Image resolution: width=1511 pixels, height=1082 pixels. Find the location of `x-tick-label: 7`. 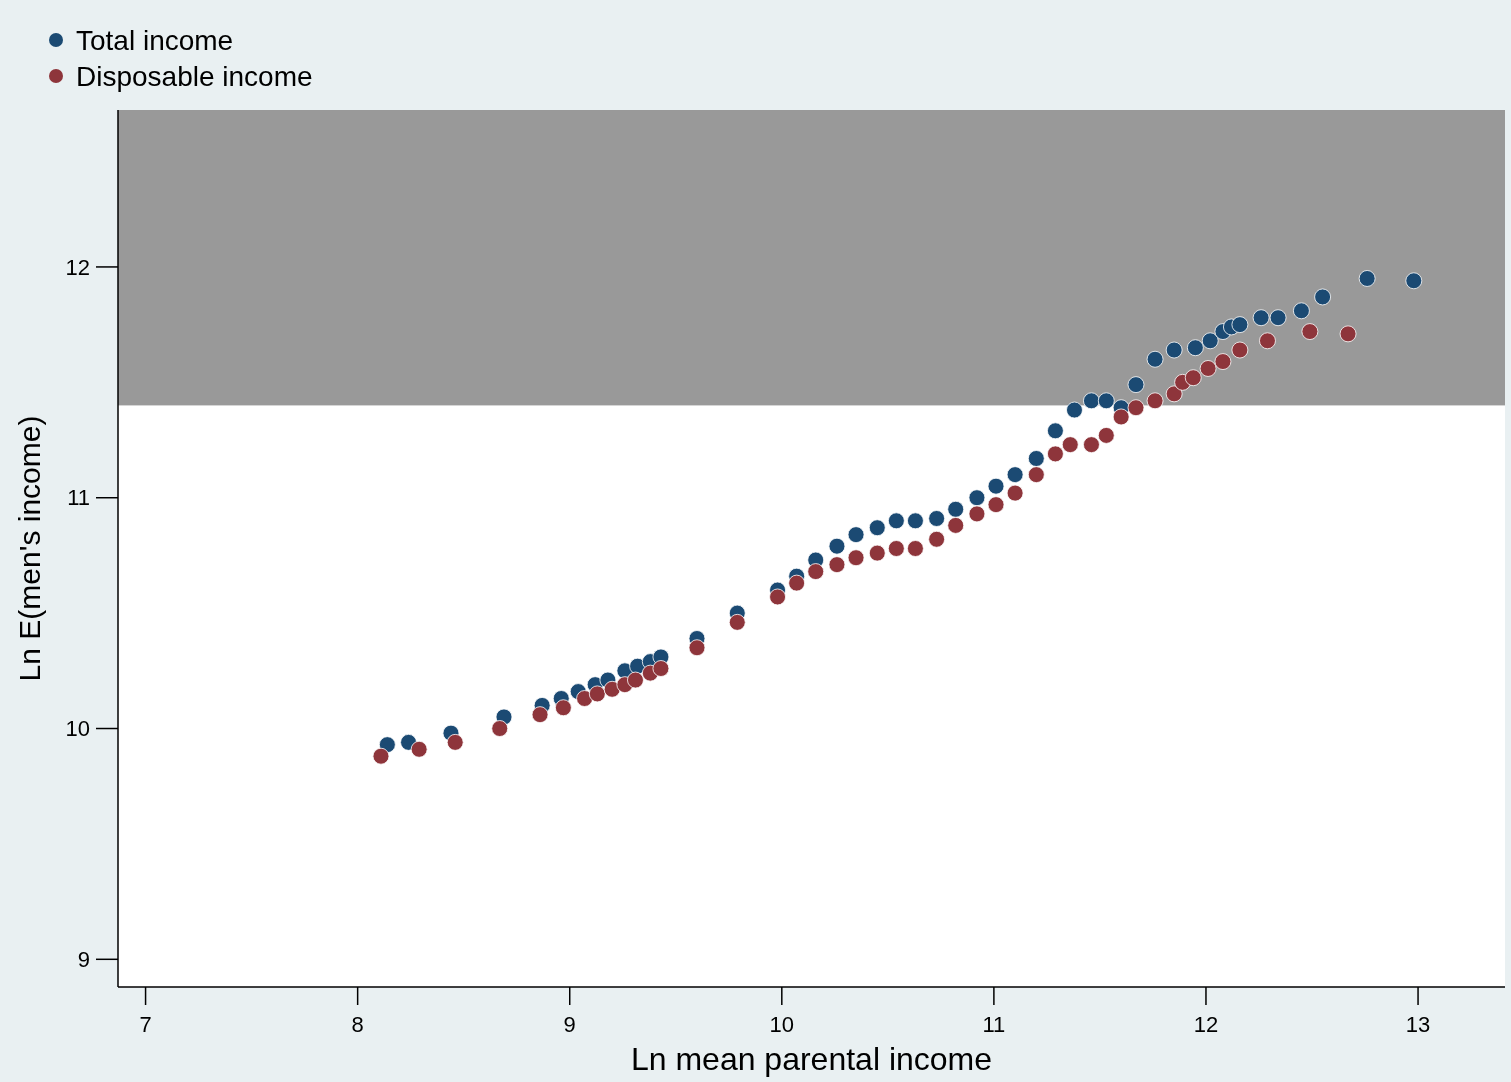

x-tick-label: 7 is located at coordinates (145, 1024).